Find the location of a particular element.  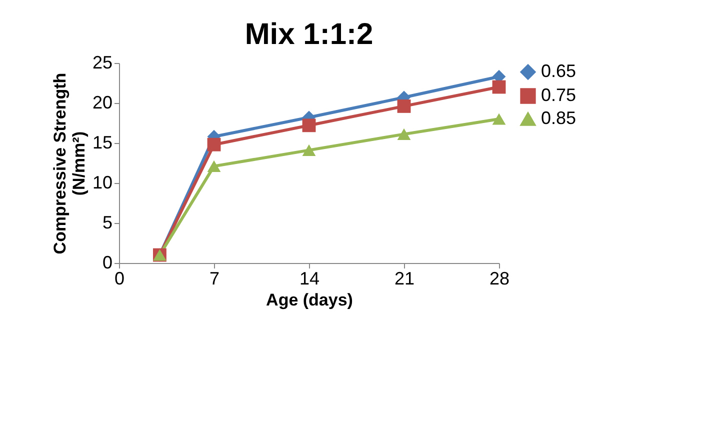

y-tick-label: 20 is located at coordinates (102, 102).